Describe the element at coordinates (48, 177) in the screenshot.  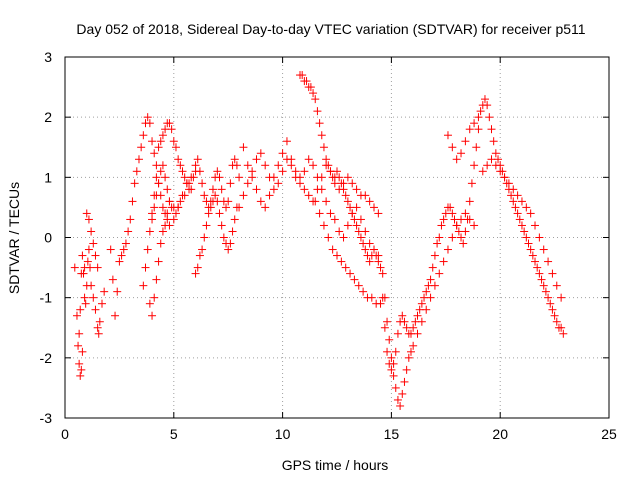
I see `y-tick-label: 1` at that location.